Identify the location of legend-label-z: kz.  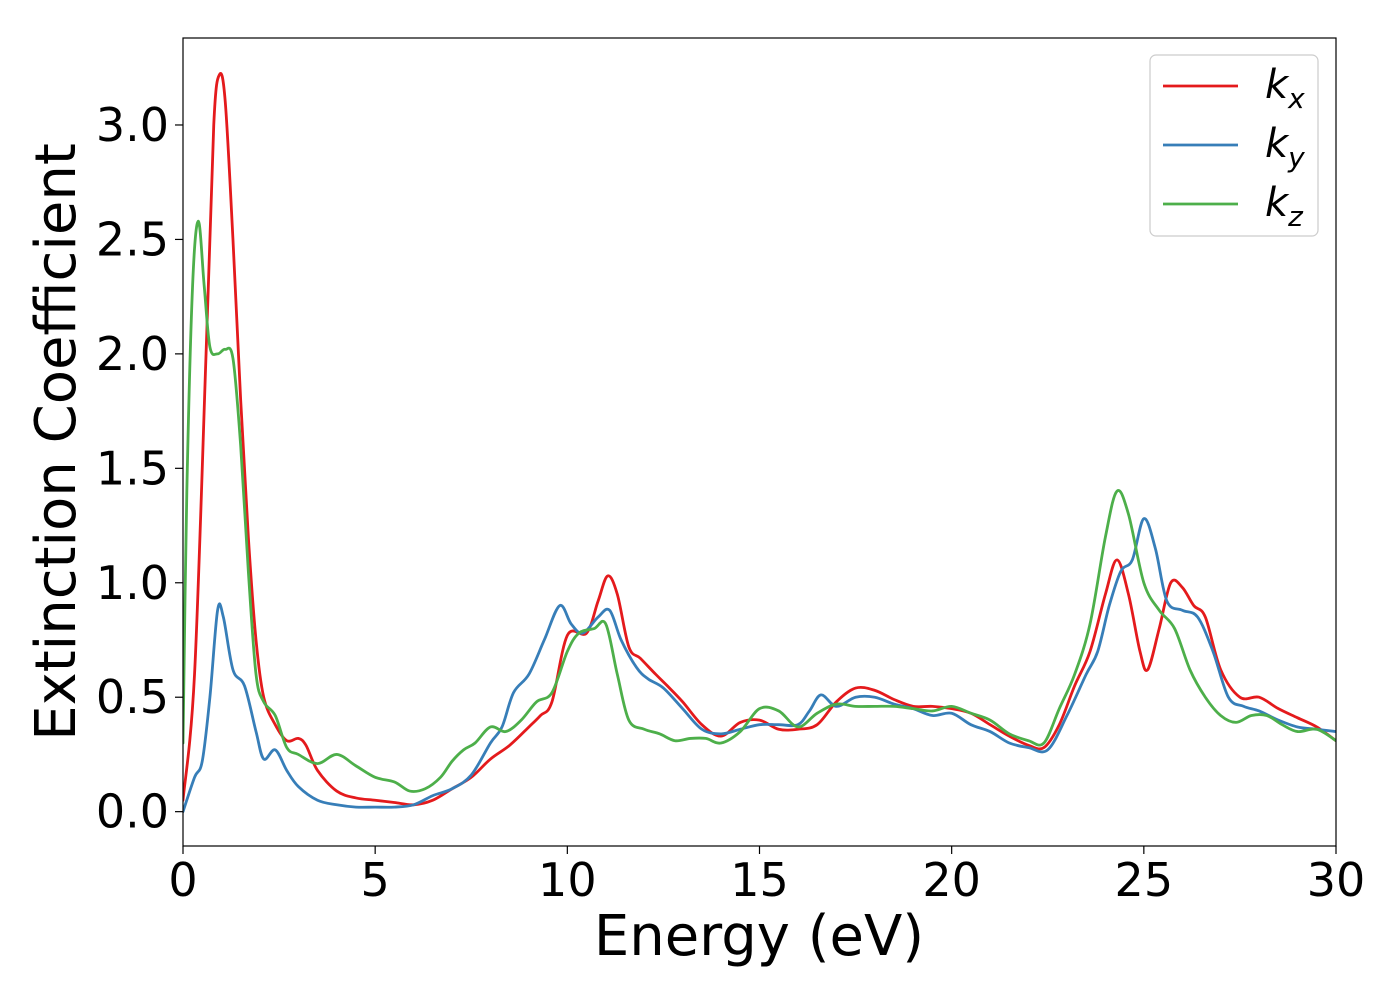
(1284, 206).